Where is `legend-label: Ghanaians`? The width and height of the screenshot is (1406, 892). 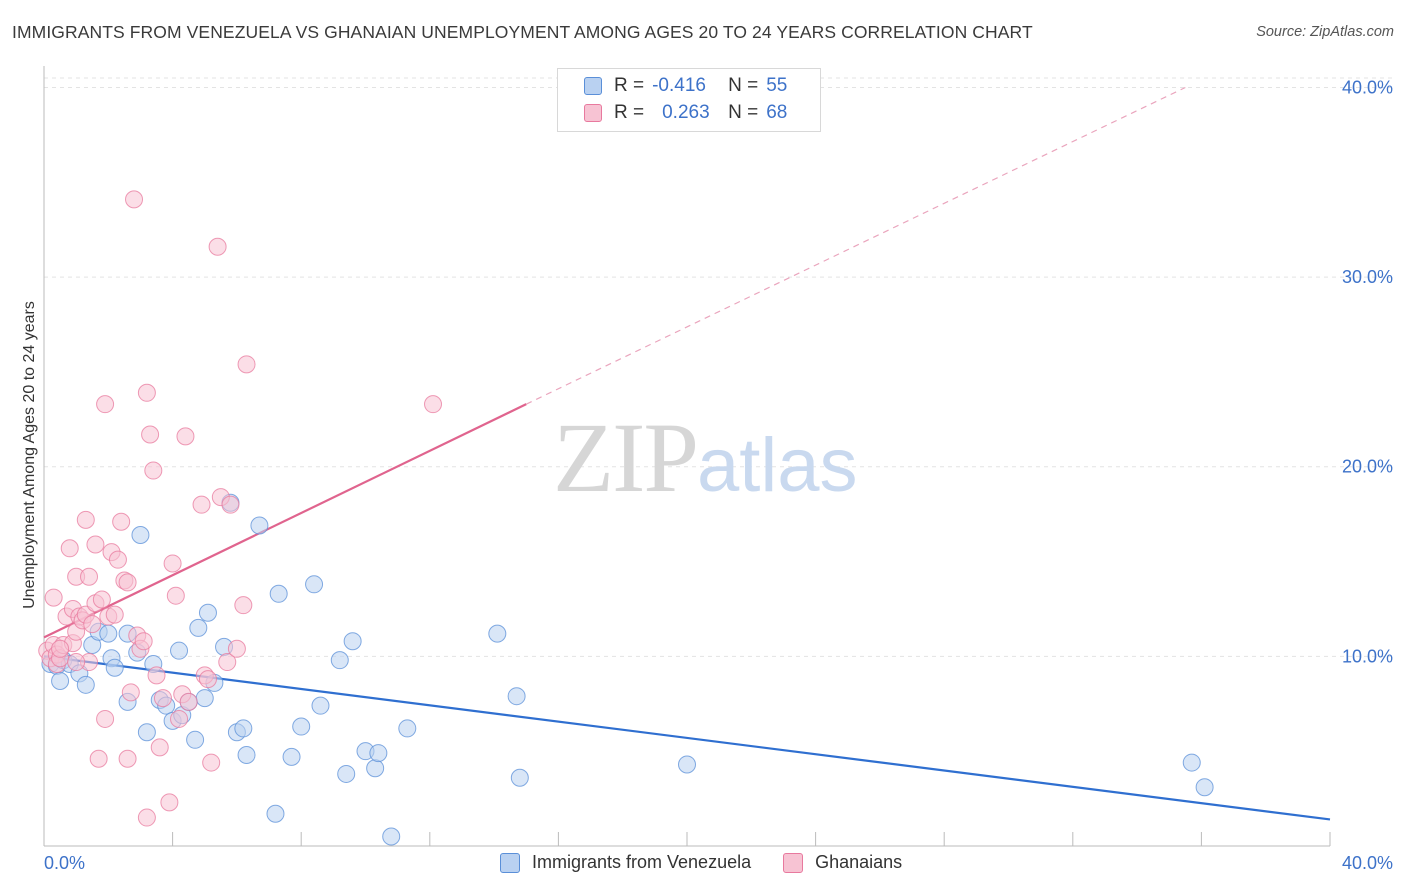 legend-label: Ghanaians is located at coordinates (859, 862).